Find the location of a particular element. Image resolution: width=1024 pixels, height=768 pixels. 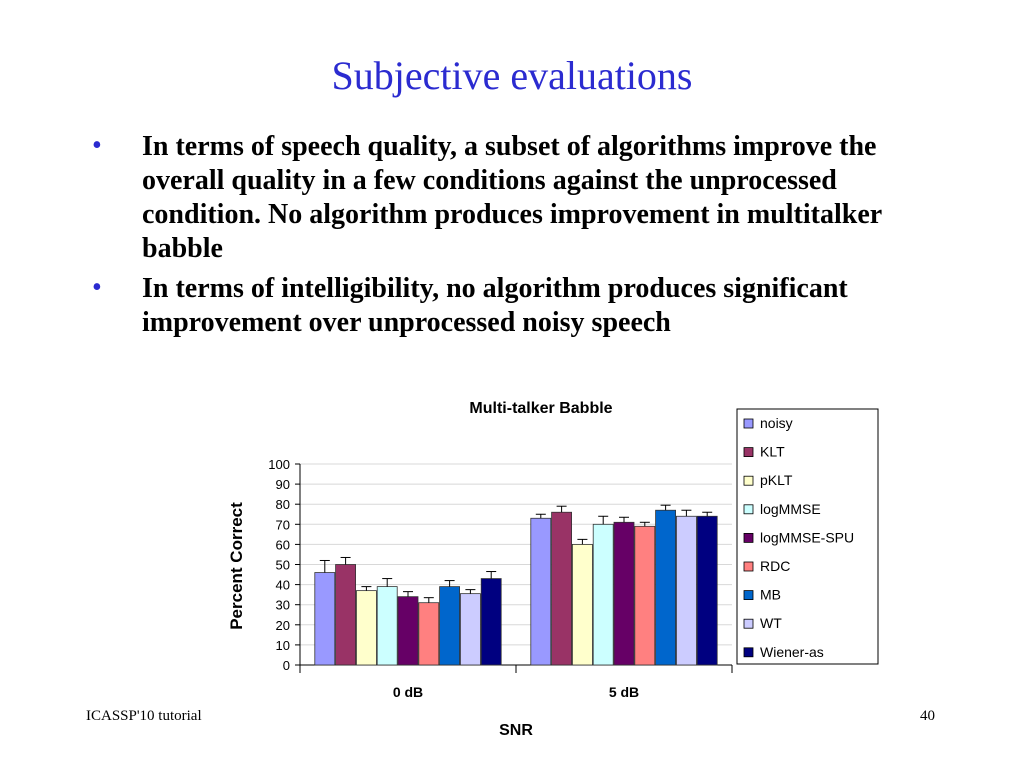

chart-title: Multi-talker Babble is located at coordinates (540, 408).